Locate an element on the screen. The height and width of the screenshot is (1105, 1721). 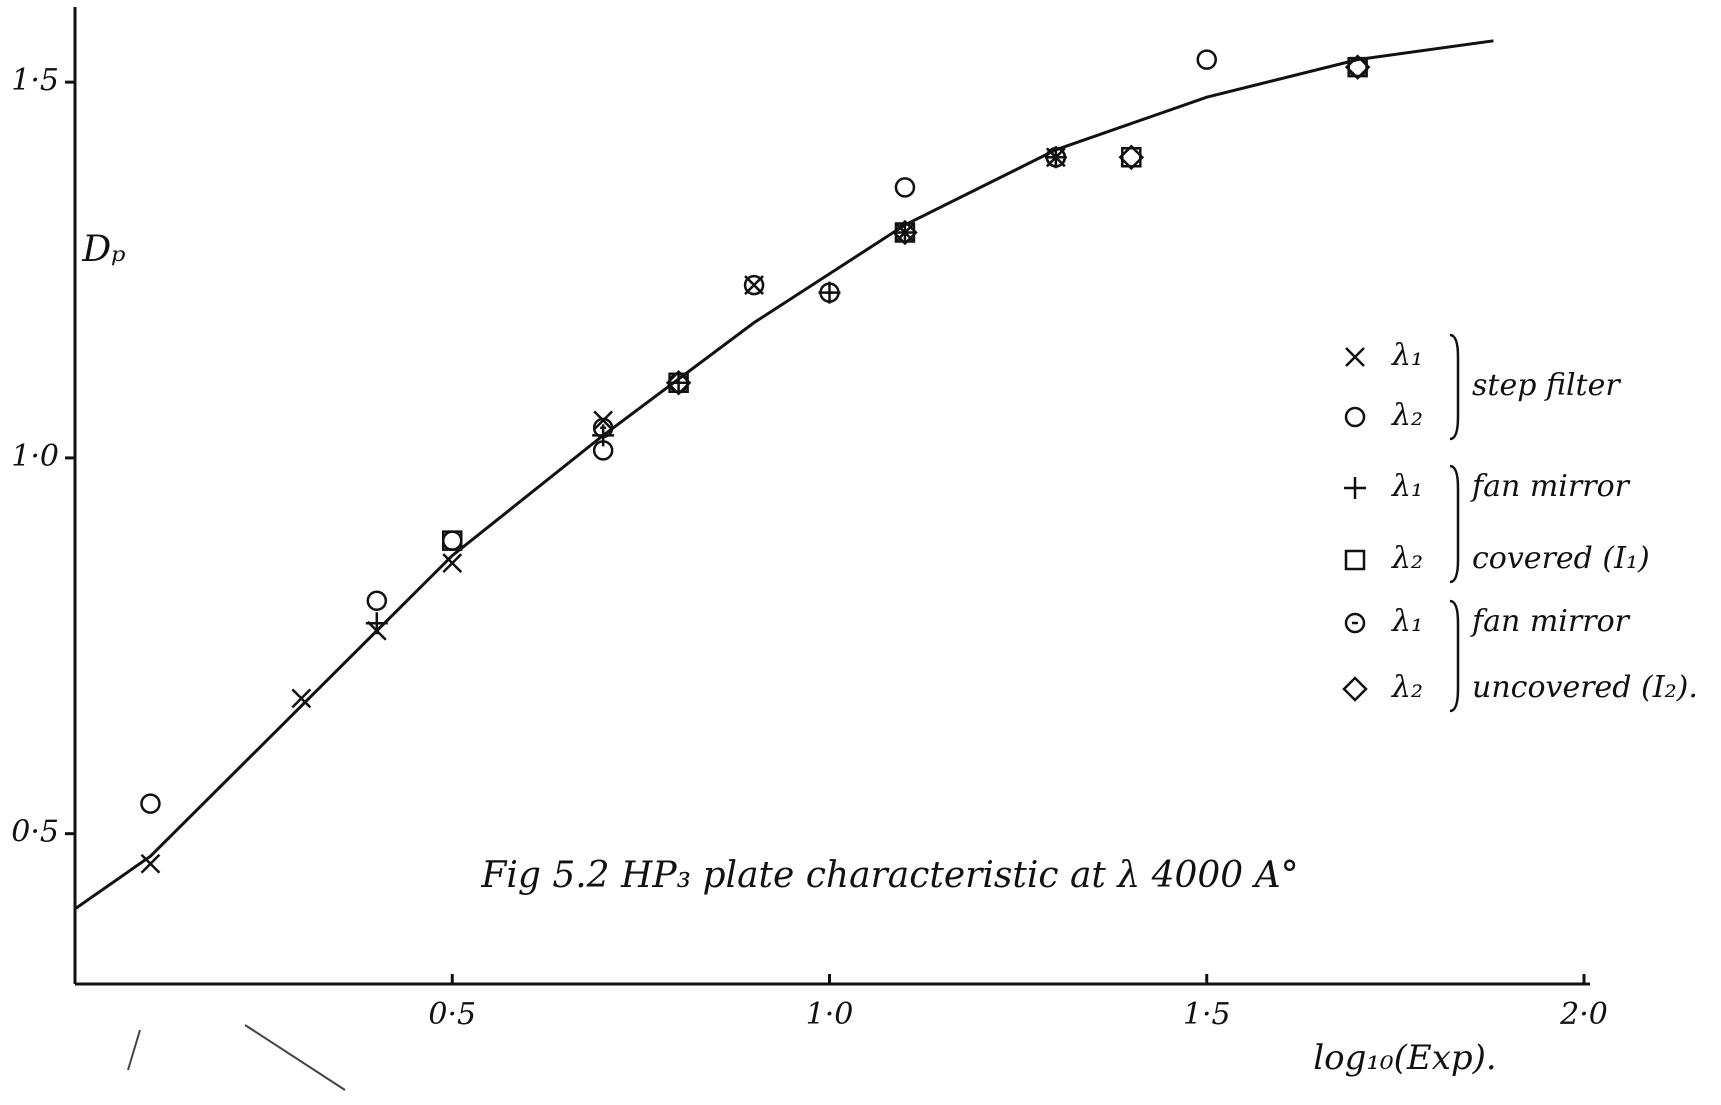
x-tick-label: 1·0 is located at coordinates (830, 1014).